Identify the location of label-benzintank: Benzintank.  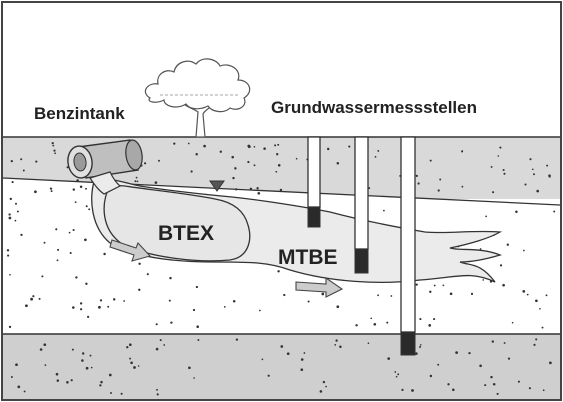
(79, 113).